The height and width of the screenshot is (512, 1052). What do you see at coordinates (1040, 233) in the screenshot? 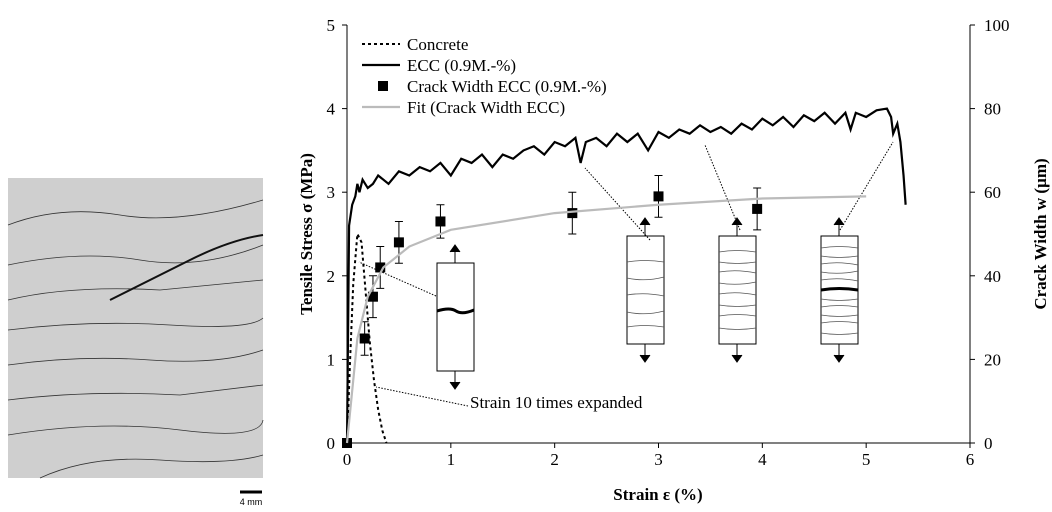
I see `y2-axis-label: Crack Width w (µm)` at bounding box center [1040, 233].